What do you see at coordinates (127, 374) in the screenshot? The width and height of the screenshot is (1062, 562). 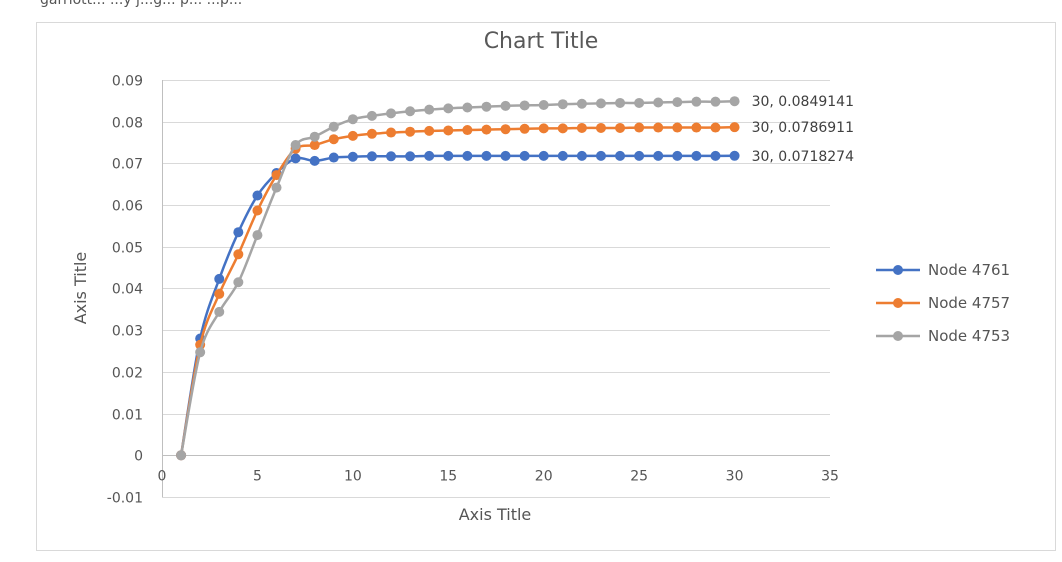 I see `y-tick-label: 0.02` at bounding box center [127, 374].